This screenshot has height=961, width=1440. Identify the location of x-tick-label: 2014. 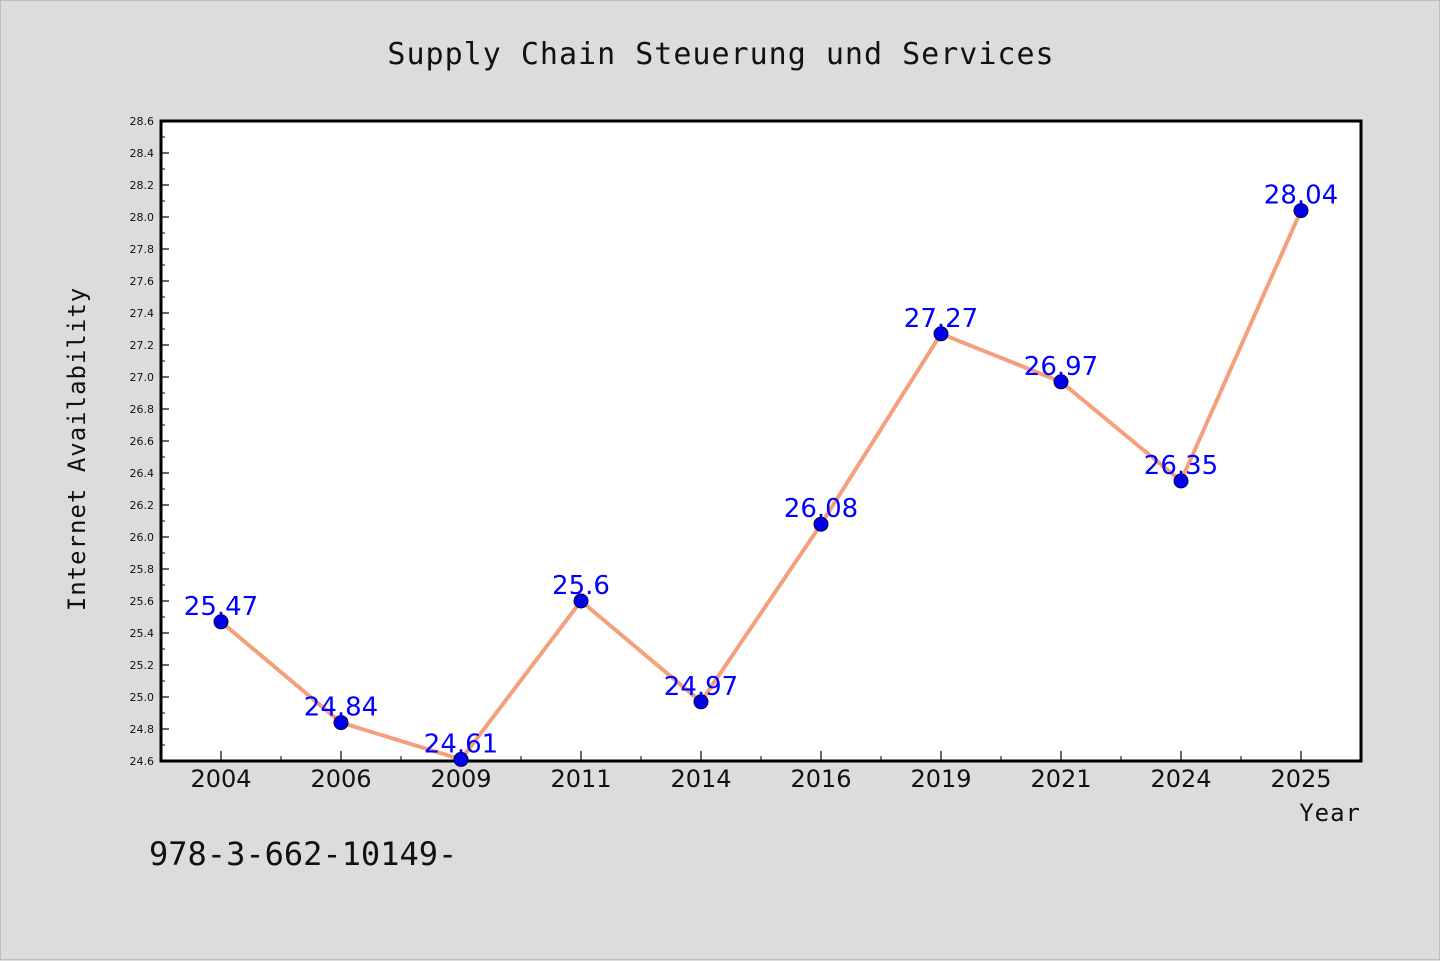
(700, 779).